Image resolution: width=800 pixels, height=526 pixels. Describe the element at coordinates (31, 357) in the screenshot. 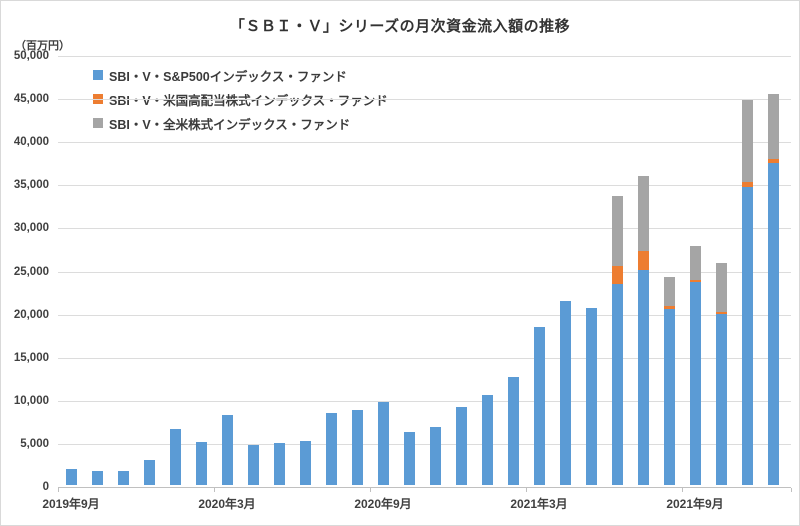

I see `y-axis-tick-label: 15,000` at that location.